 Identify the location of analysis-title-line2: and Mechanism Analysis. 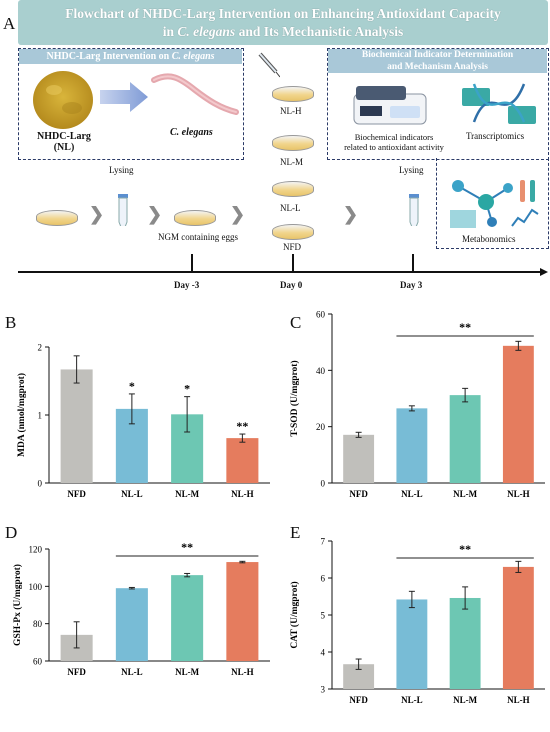
(437, 67).